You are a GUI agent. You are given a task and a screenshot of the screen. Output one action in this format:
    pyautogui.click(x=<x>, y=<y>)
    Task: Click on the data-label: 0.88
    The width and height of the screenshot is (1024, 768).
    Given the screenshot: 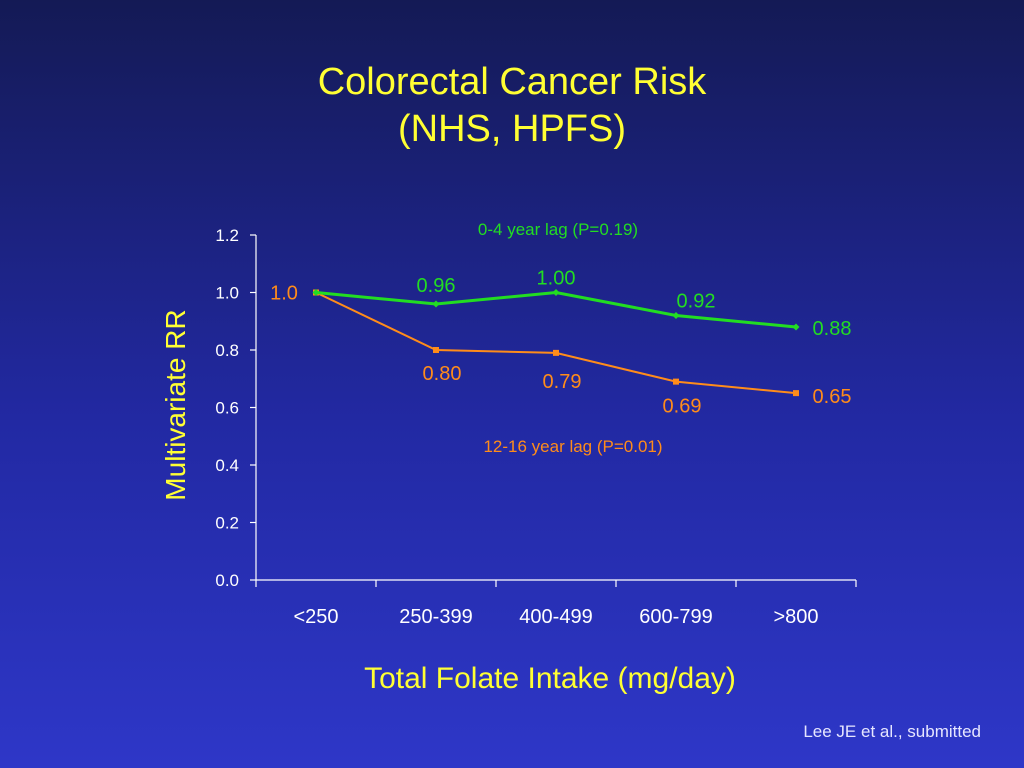 What is the action you would take?
    pyautogui.click(x=832, y=329)
    